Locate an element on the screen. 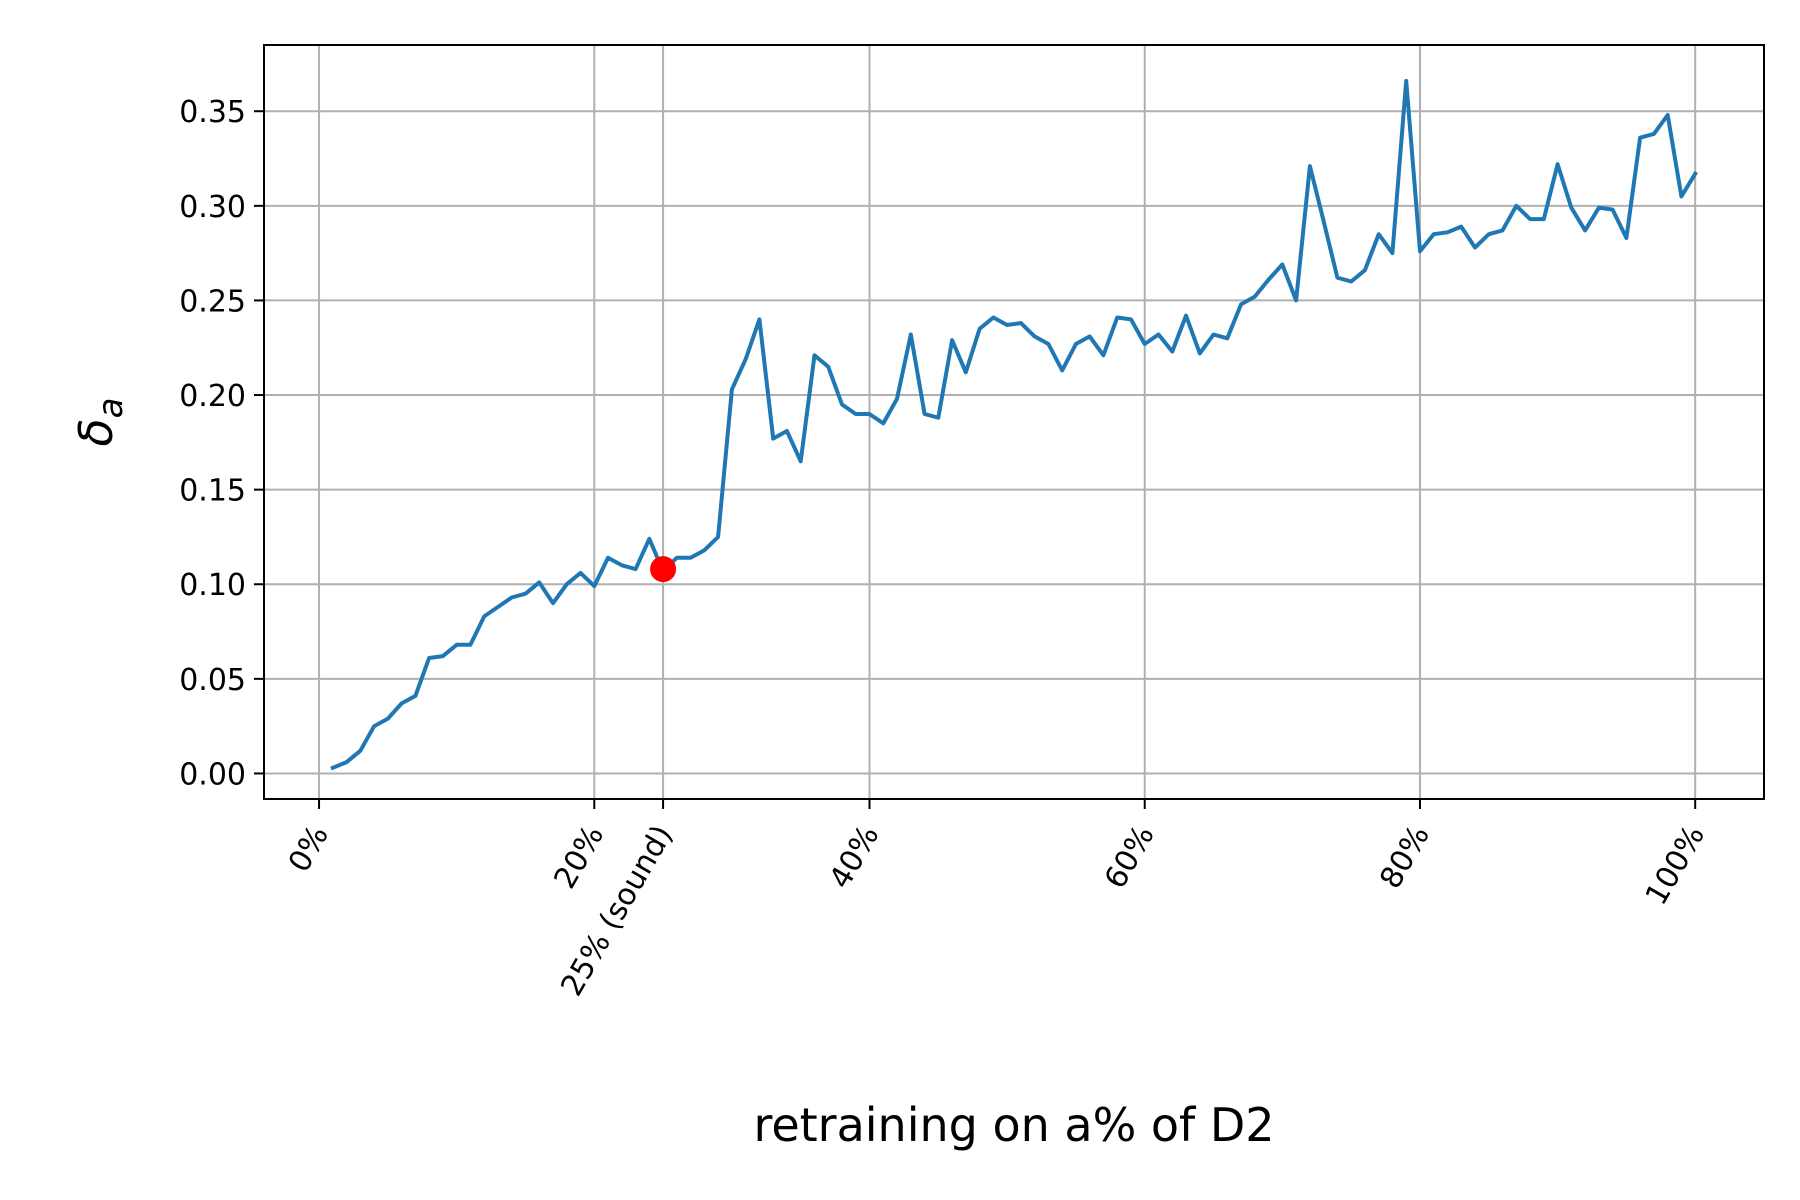  highlight-point is located at coordinates (663, 569).